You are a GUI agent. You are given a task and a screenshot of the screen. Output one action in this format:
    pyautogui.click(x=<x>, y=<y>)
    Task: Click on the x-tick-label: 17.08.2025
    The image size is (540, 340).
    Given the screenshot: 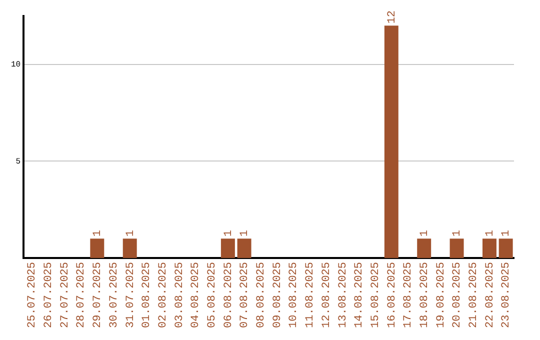 What is the action you would take?
    pyautogui.click(x=408, y=295)
    